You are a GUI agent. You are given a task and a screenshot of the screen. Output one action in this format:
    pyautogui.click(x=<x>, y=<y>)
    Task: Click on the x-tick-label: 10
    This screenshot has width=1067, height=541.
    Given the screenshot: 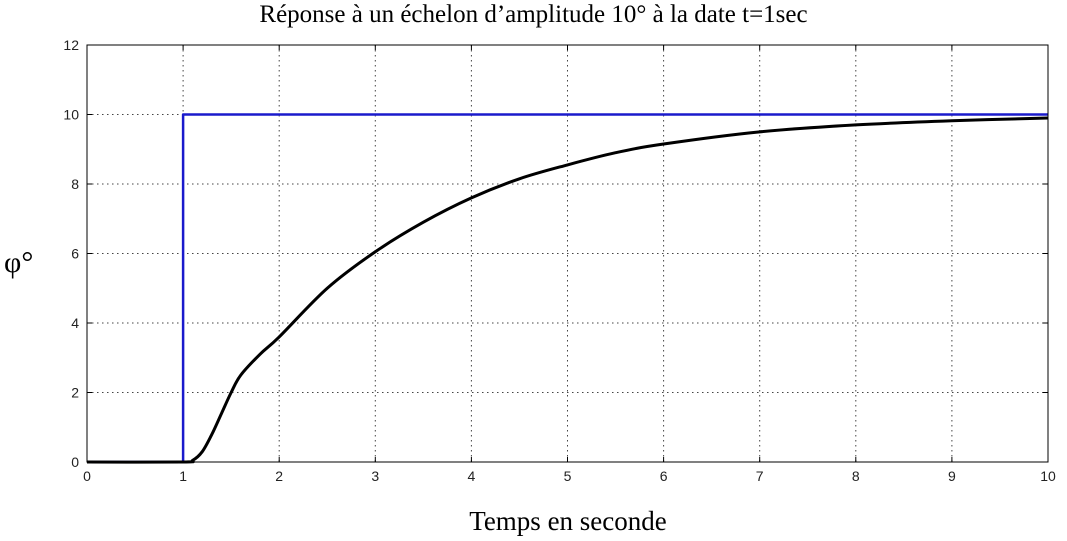 What is the action you would take?
    pyautogui.click(x=1048, y=476)
    